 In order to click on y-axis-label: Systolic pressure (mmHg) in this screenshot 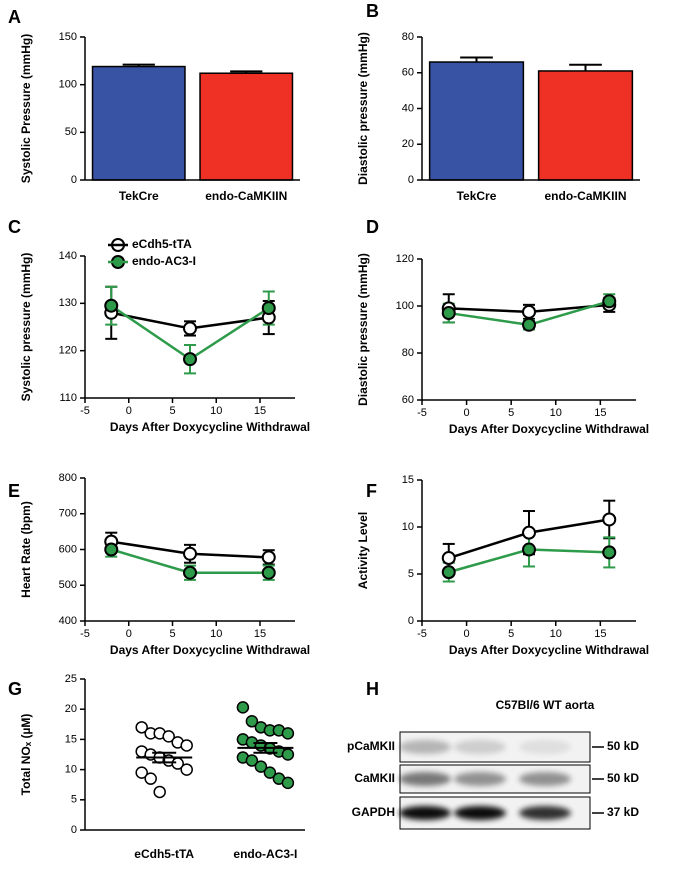, I will do `click(26, 327)`.